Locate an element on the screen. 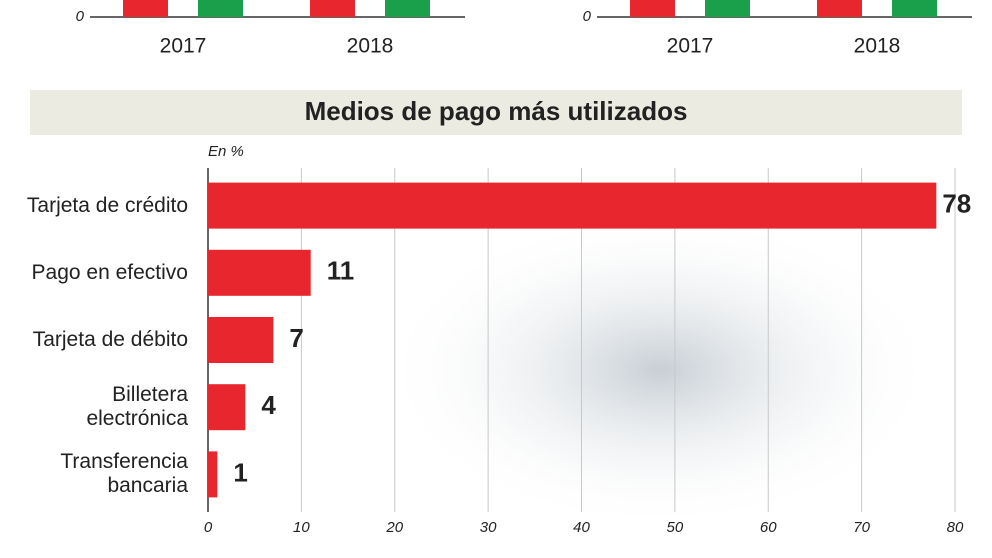 This screenshot has height=558, width=992. x-tick-label: 10 is located at coordinates (301, 527).